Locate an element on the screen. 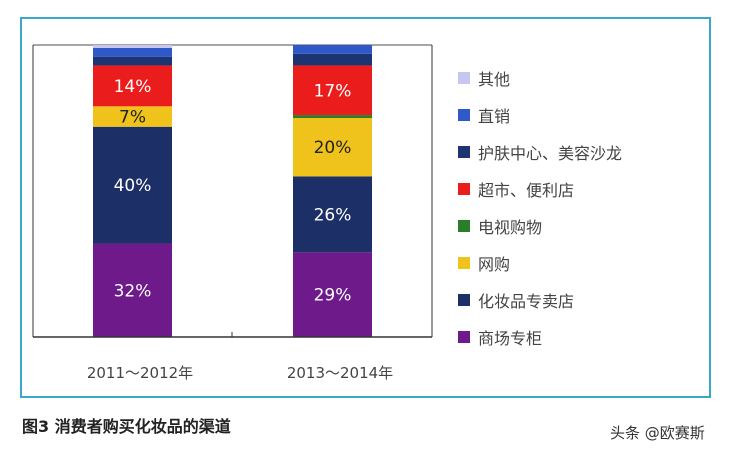 The image size is (740, 454). x-tick-label: 2013～2014年 is located at coordinates (340, 373).